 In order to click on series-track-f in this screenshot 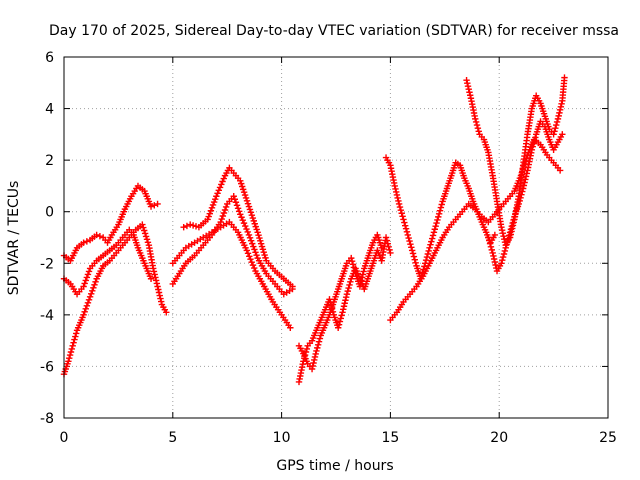, I will do `click(238, 227)`.